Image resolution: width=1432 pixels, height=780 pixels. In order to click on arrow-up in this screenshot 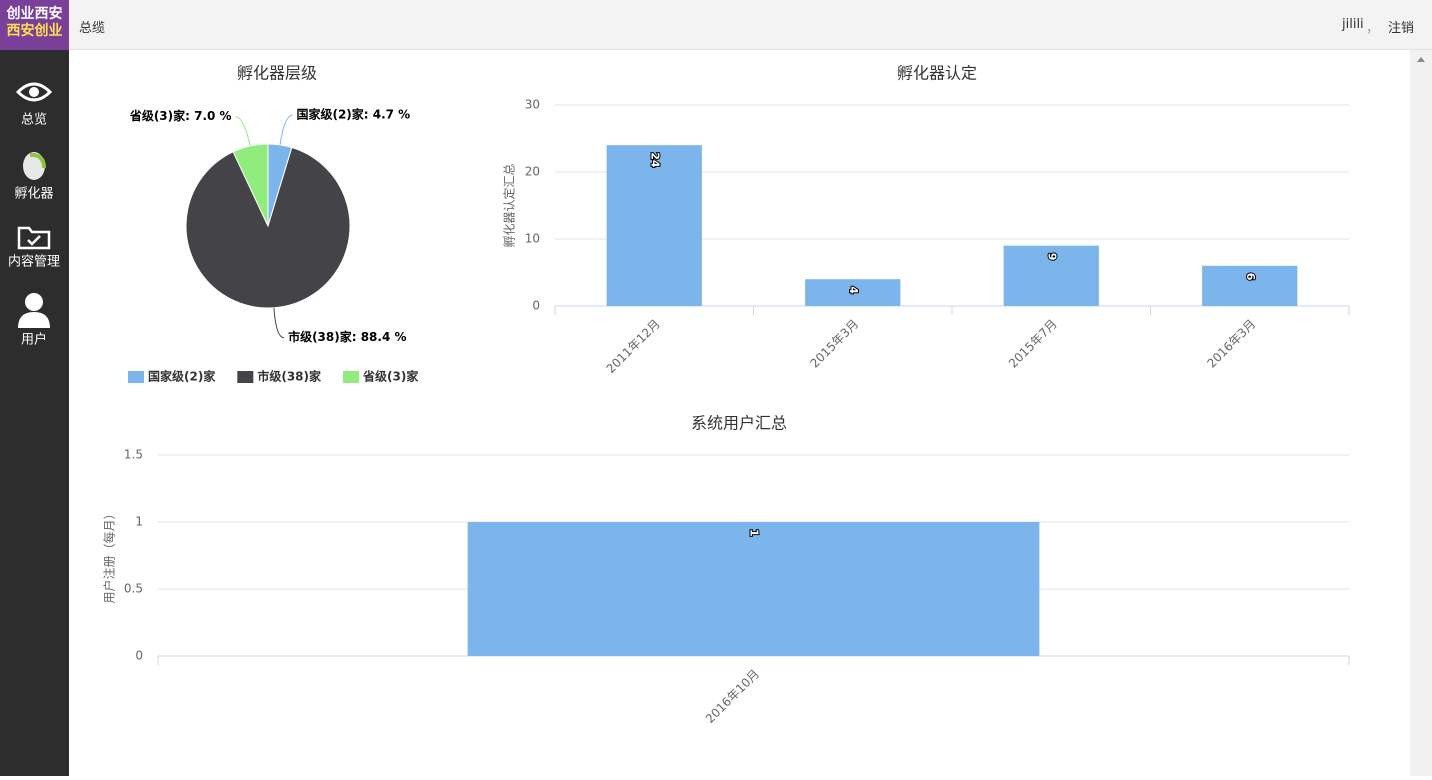, I will do `click(1421, 59)`.